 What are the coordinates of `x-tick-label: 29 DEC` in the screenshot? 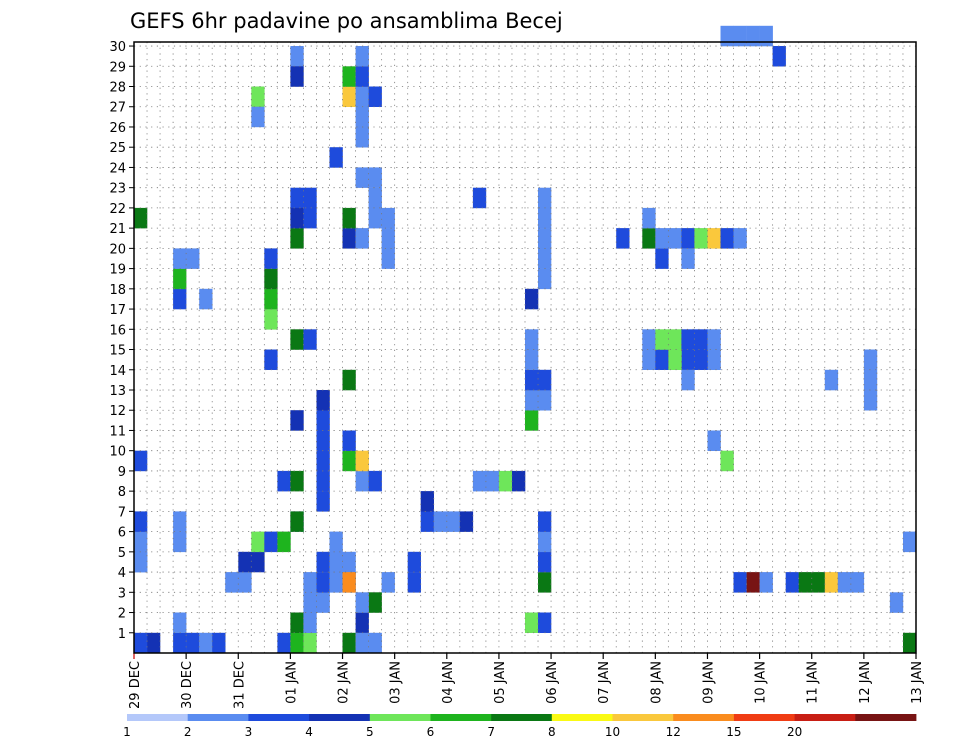 It's located at (135, 685).